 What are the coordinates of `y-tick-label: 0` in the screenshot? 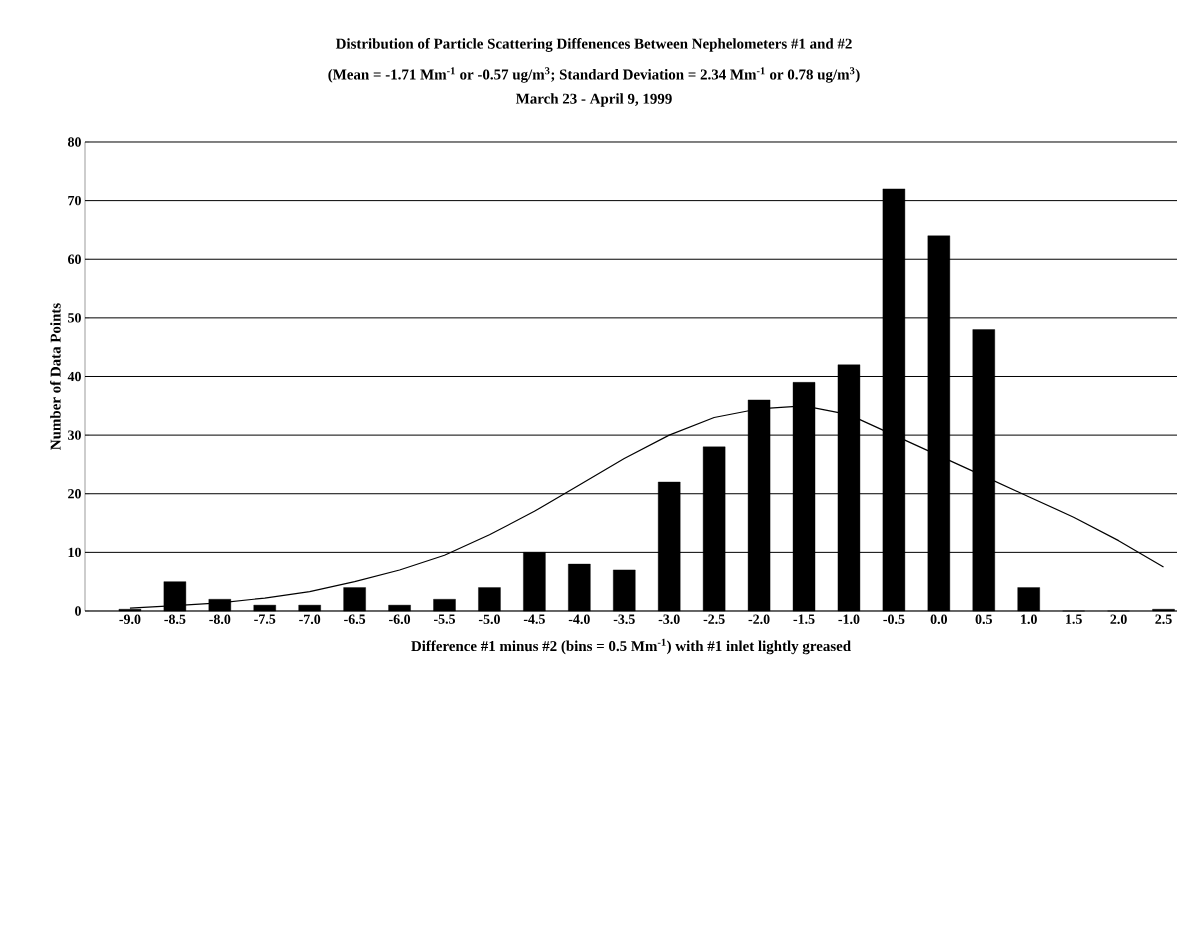 It's located at (78, 611).